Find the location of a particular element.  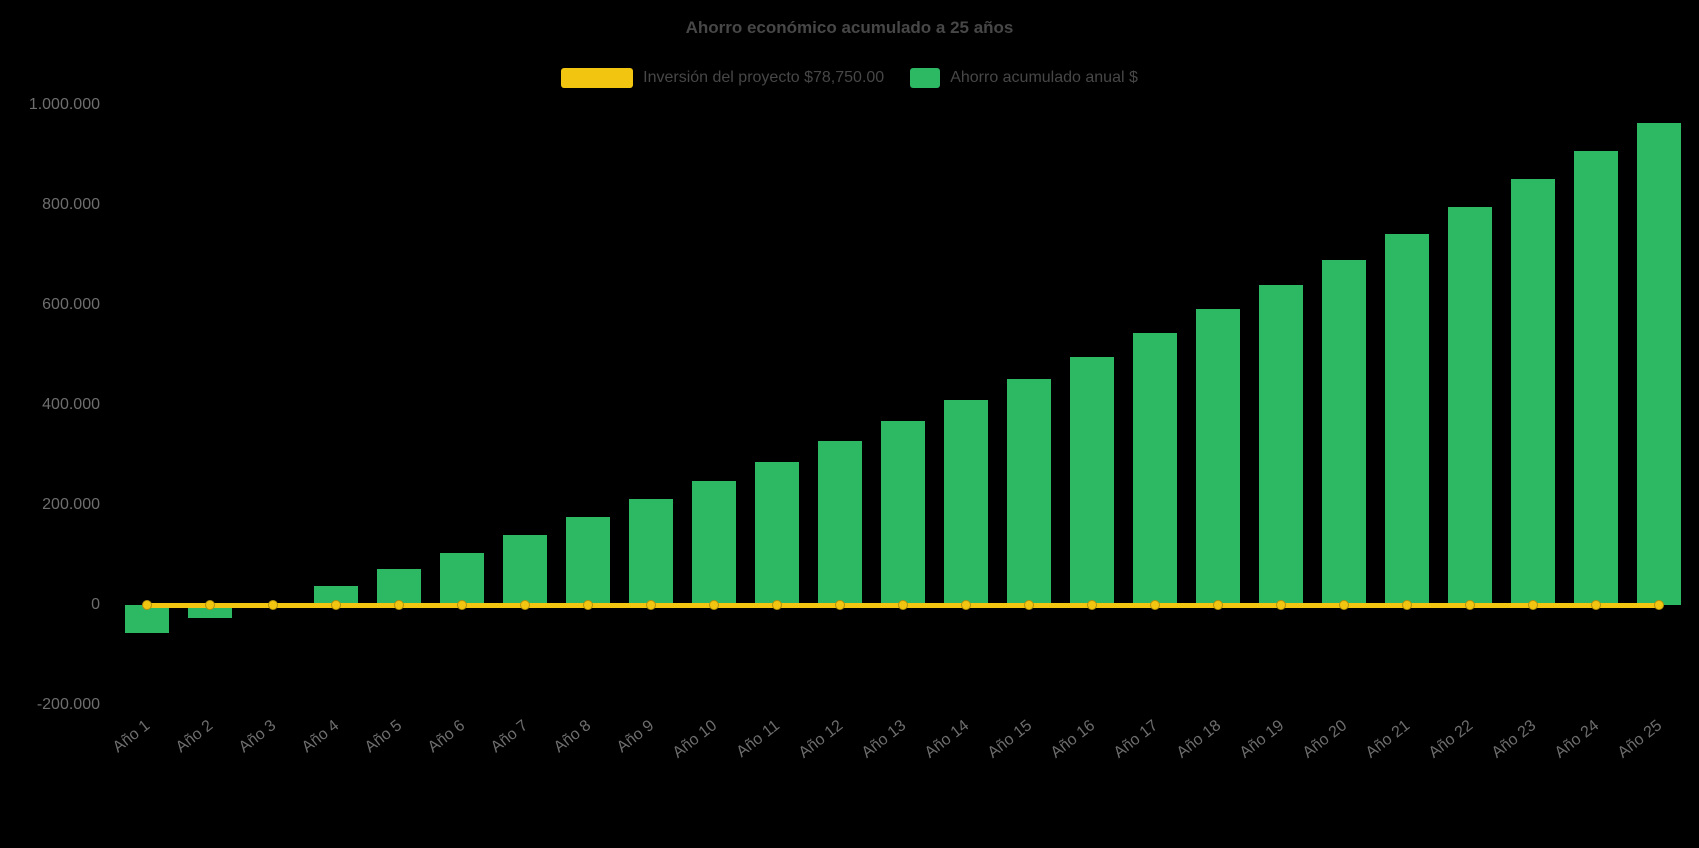

savings-bar-swatch is located at coordinates (925, 78).